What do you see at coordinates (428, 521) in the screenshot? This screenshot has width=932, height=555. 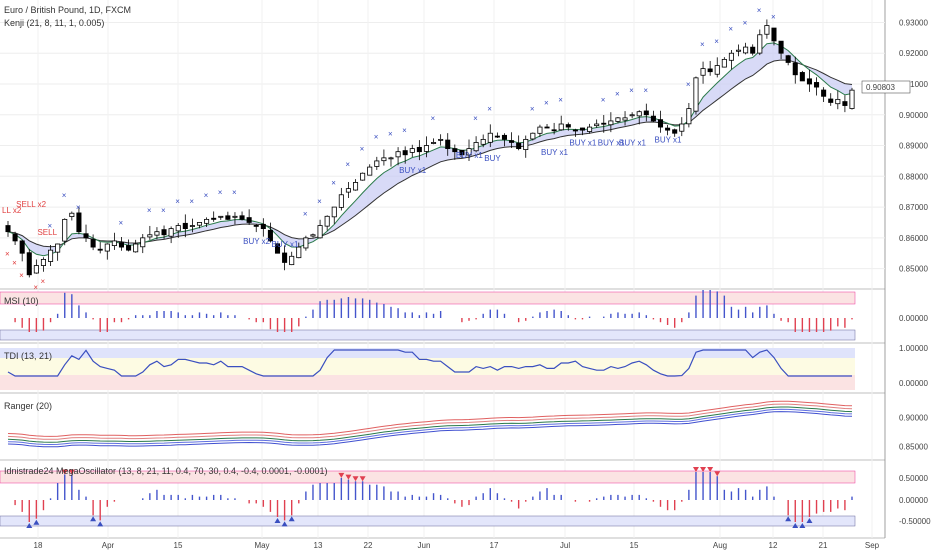 I see `mega-lower-zone` at bounding box center [428, 521].